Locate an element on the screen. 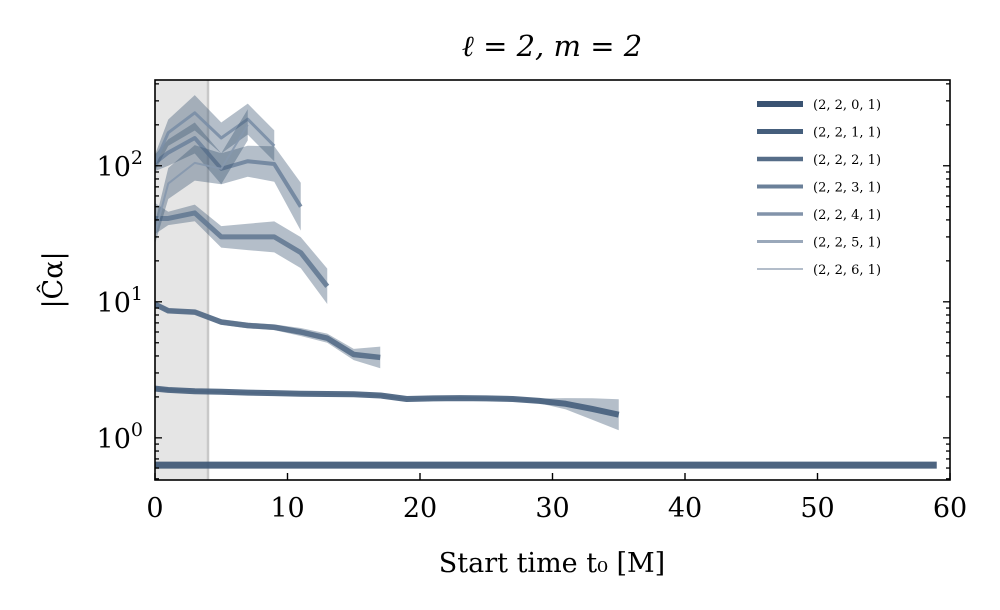 Image resolution: width=1000 pixels, height=610 pixels. legend-label-3: (2, 2, 3, 1) is located at coordinates (847, 188).